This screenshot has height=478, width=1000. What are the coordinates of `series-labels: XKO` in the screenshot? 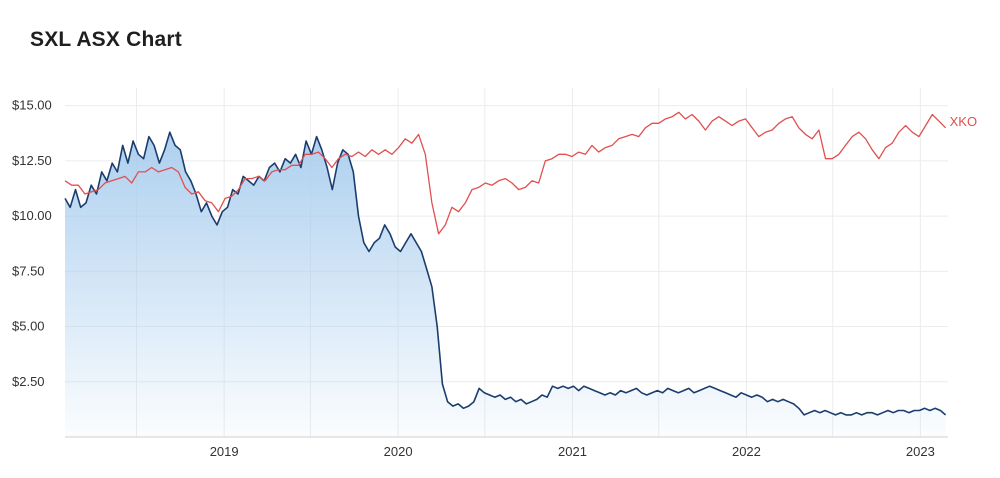 It's located at (963, 121).